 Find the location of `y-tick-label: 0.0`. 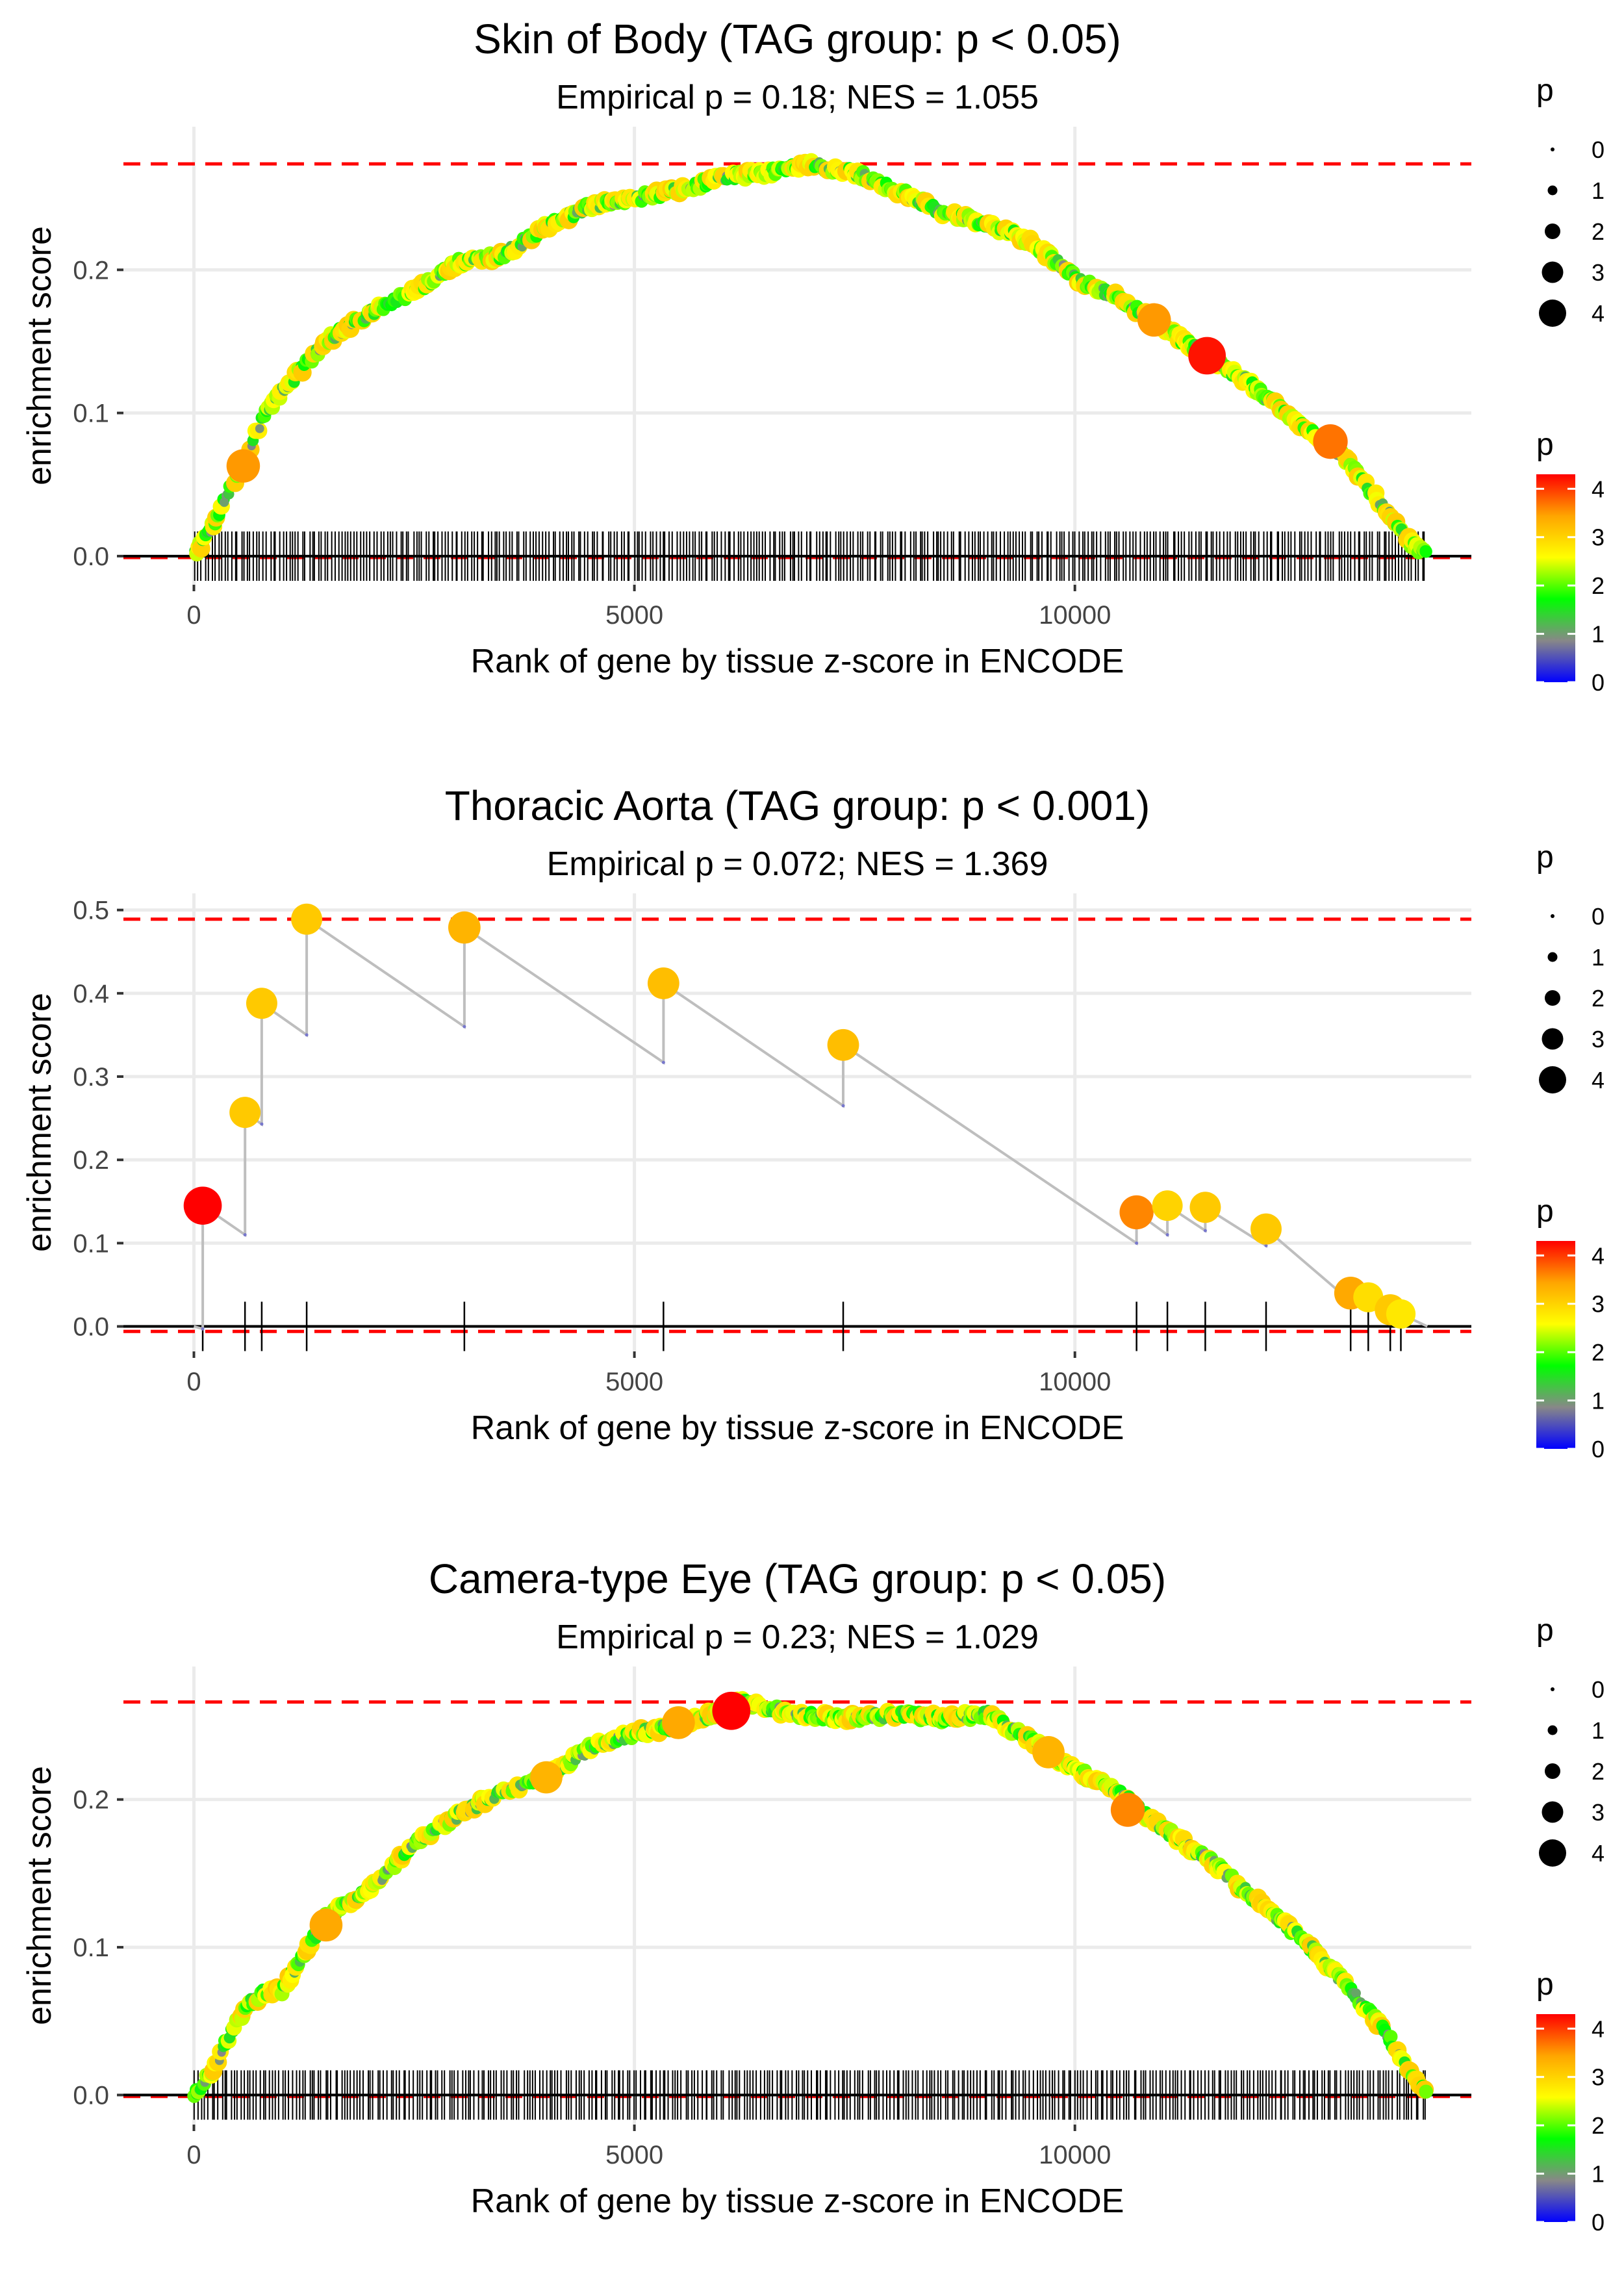

y-tick-label: 0.0 is located at coordinates (91, 2096).